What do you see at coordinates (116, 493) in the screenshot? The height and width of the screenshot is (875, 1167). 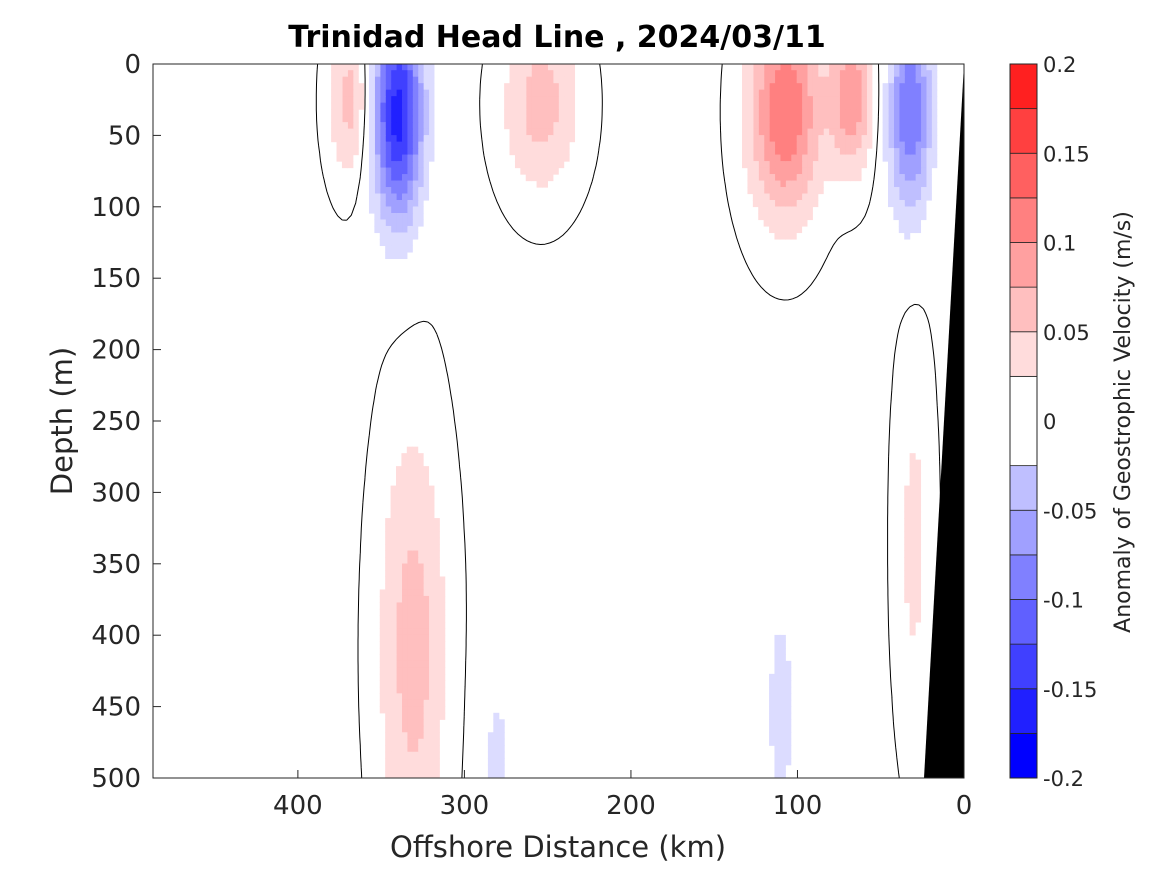 I see `y-tick-label: 300` at bounding box center [116, 493].